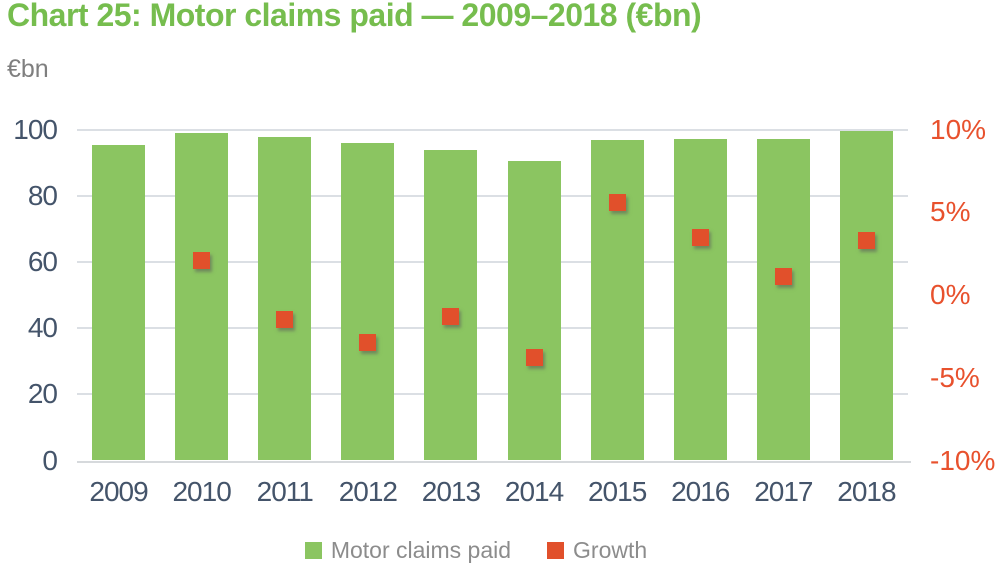 The width and height of the screenshot is (1008, 569). What do you see at coordinates (285, 491) in the screenshot?
I see `x-axis-label-2011: 2011` at bounding box center [285, 491].